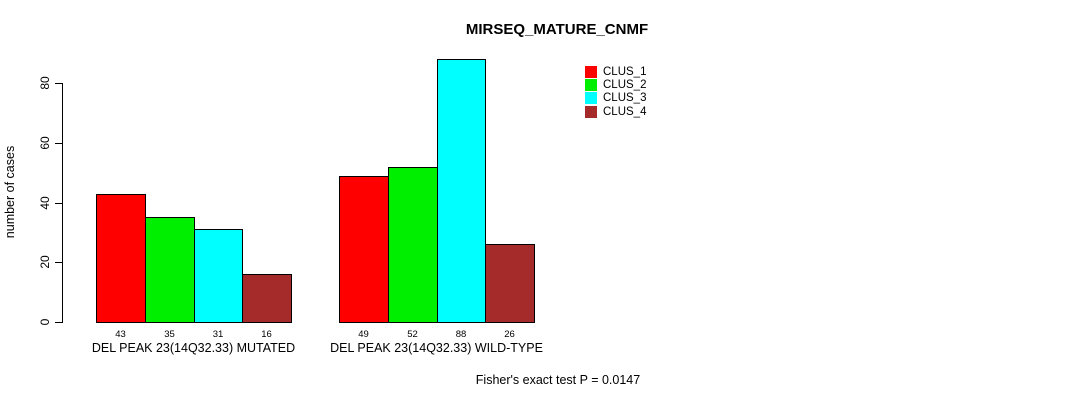 Image resolution: width=1090 pixels, height=400 pixels. I want to click on y-axis-tick-label-text: 0, so click(45, 322).